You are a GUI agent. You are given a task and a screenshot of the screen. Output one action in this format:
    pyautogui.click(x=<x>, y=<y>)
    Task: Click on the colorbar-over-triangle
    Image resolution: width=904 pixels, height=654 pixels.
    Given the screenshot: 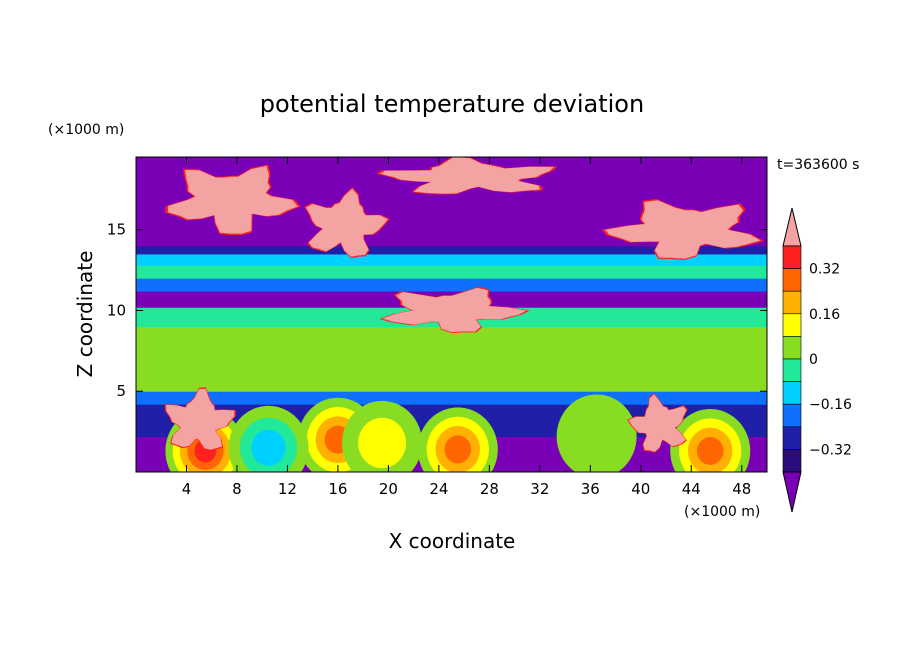 What is the action you would take?
    pyautogui.click(x=792, y=227)
    